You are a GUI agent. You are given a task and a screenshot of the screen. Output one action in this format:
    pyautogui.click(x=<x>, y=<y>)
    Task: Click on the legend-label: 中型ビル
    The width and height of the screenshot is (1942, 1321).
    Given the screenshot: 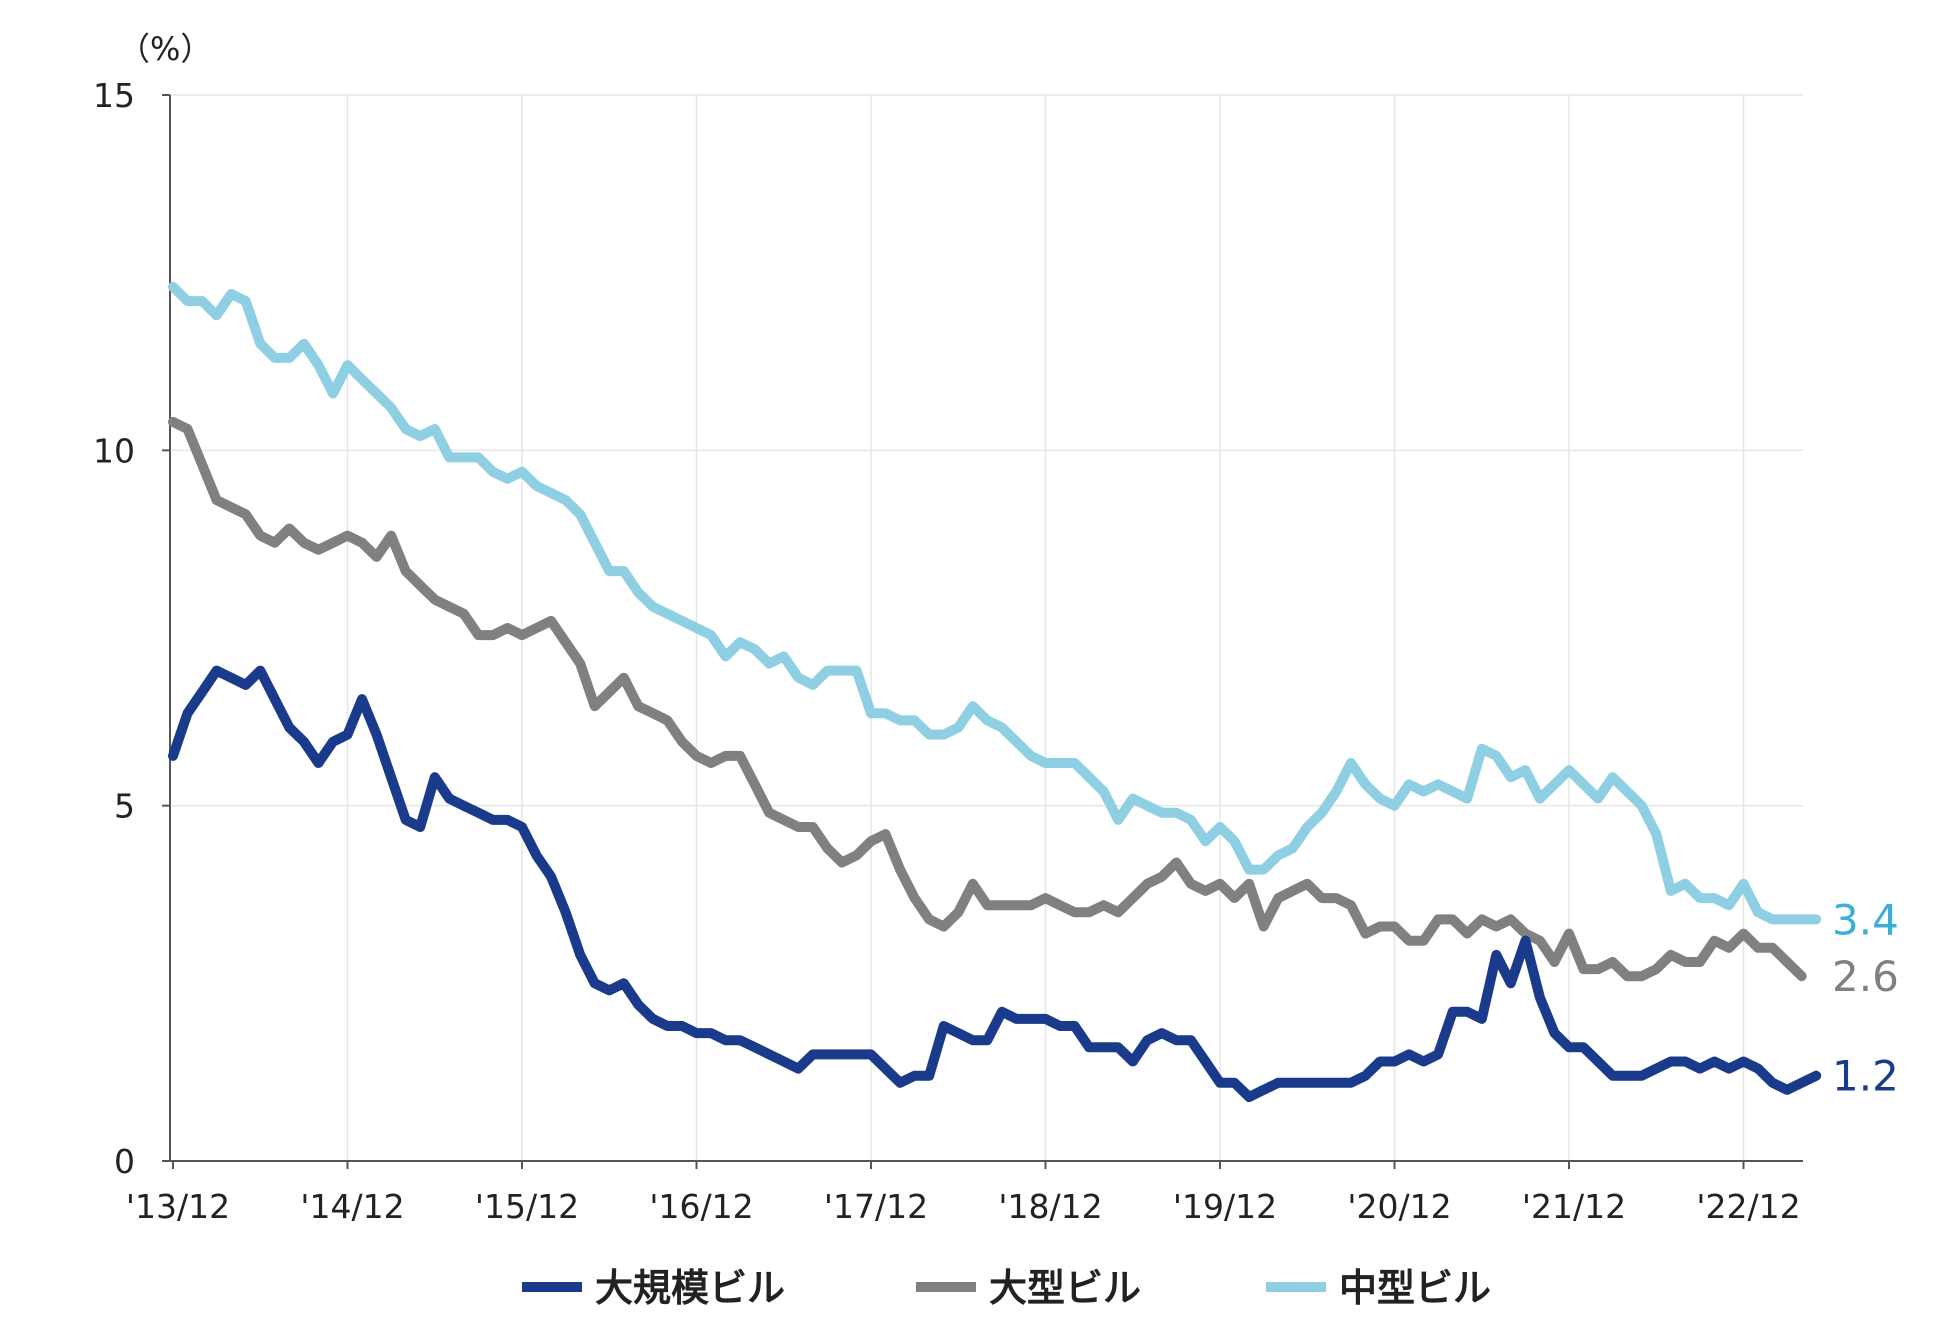 What is the action you would take?
    pyautogui.click(x=1415, y=1288)
    